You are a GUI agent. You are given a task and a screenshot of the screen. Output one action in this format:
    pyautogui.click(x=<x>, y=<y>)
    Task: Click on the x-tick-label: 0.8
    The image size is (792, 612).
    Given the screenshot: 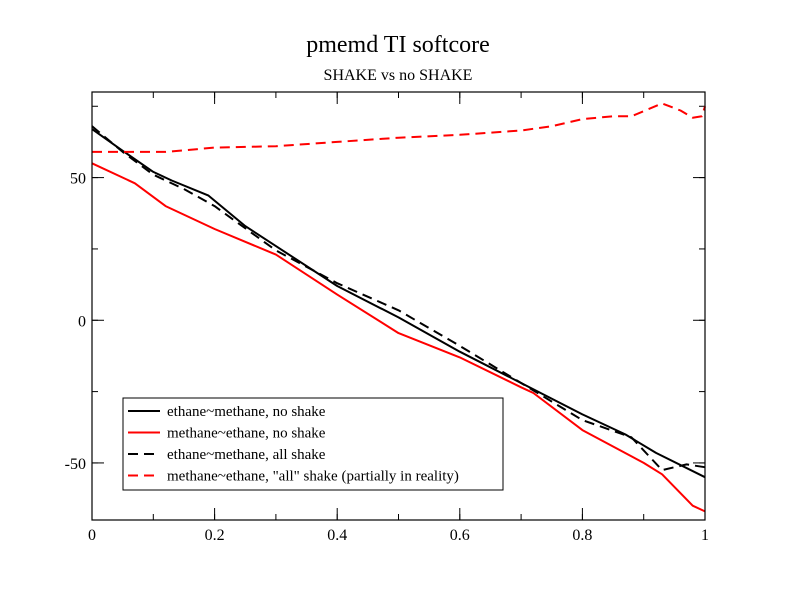 What is the action you would take?
    pyautogui.click(x=582, y=535)
    